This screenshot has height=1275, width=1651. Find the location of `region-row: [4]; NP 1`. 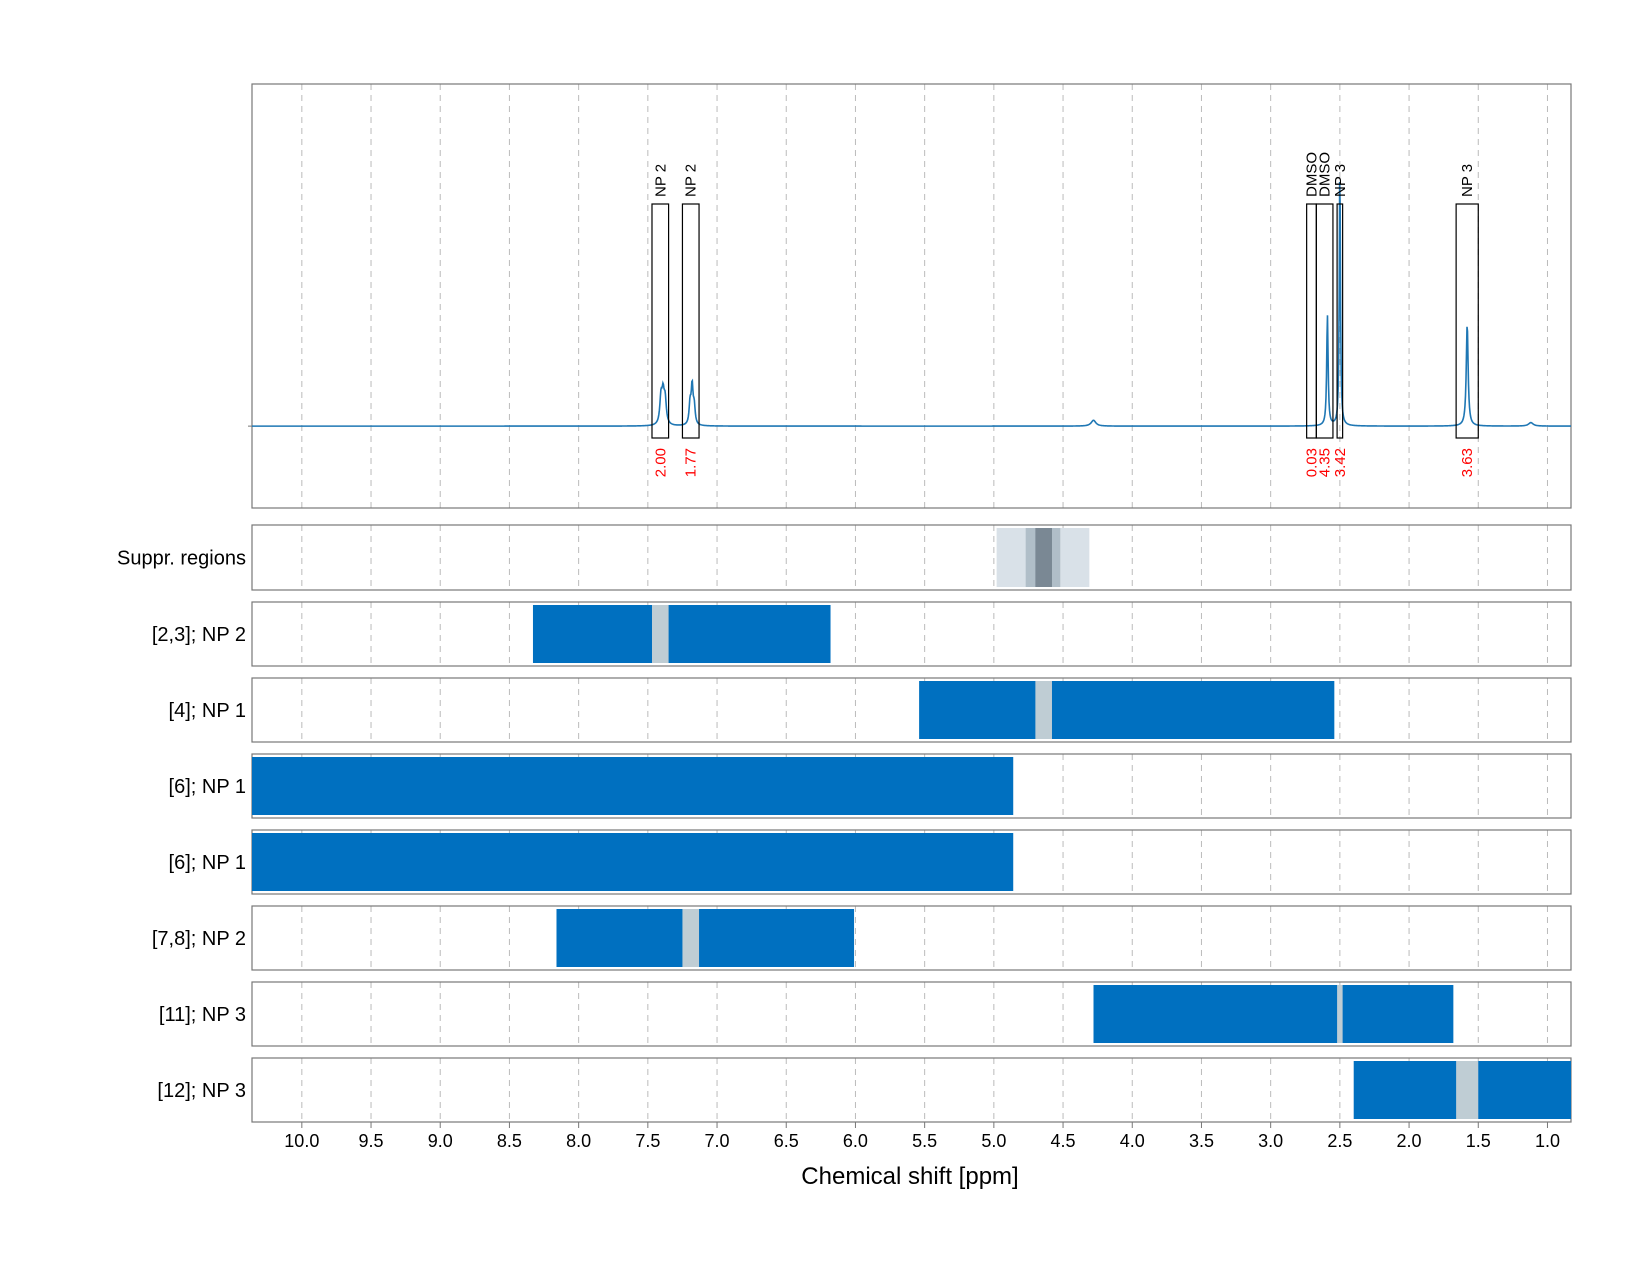

region-row: [4]; NP 1 is located at coordinates (870, 710).